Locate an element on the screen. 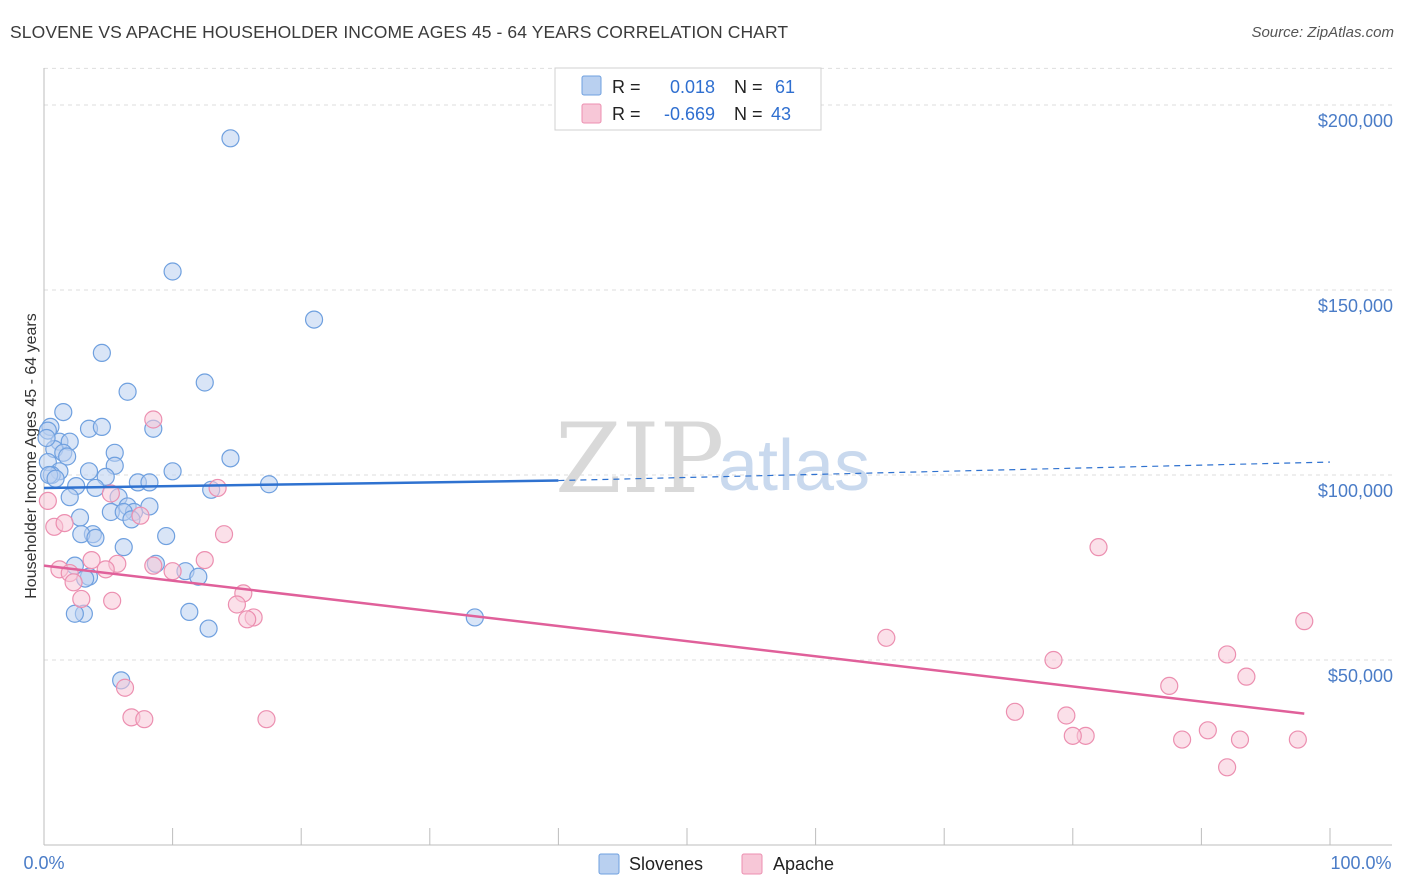 The height and width of the screenshot is (892, 1406). legend-swatch-apache is located at coordinates (591, 113).